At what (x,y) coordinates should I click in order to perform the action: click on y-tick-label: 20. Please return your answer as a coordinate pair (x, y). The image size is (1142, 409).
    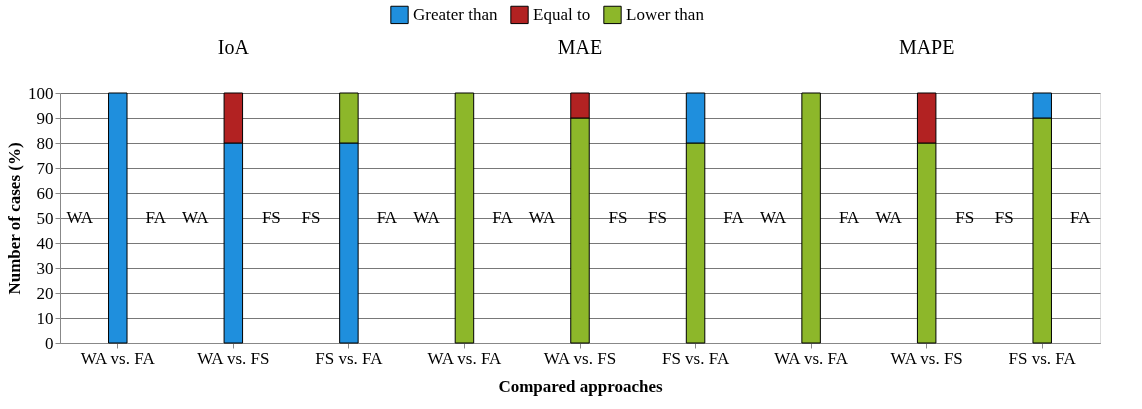
    Looking at the image, I should click on (45, 293).